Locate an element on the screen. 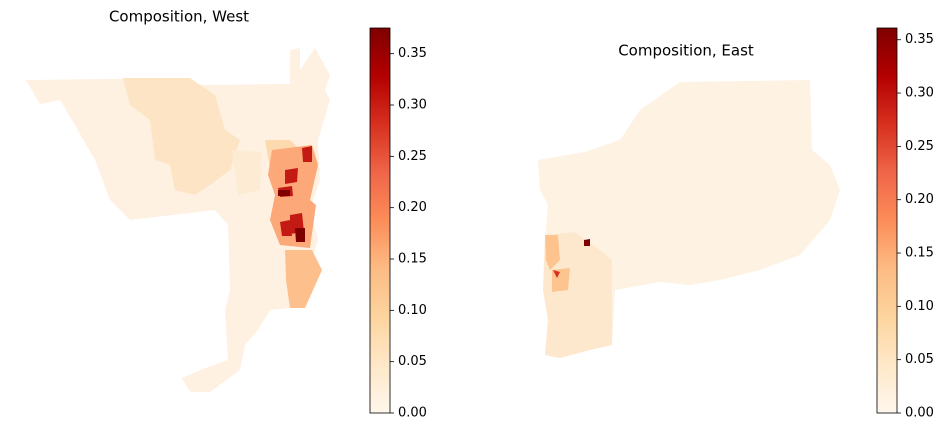 The image size is (946, 432). map-title: Composition, West is located at coordinates (179, 17).